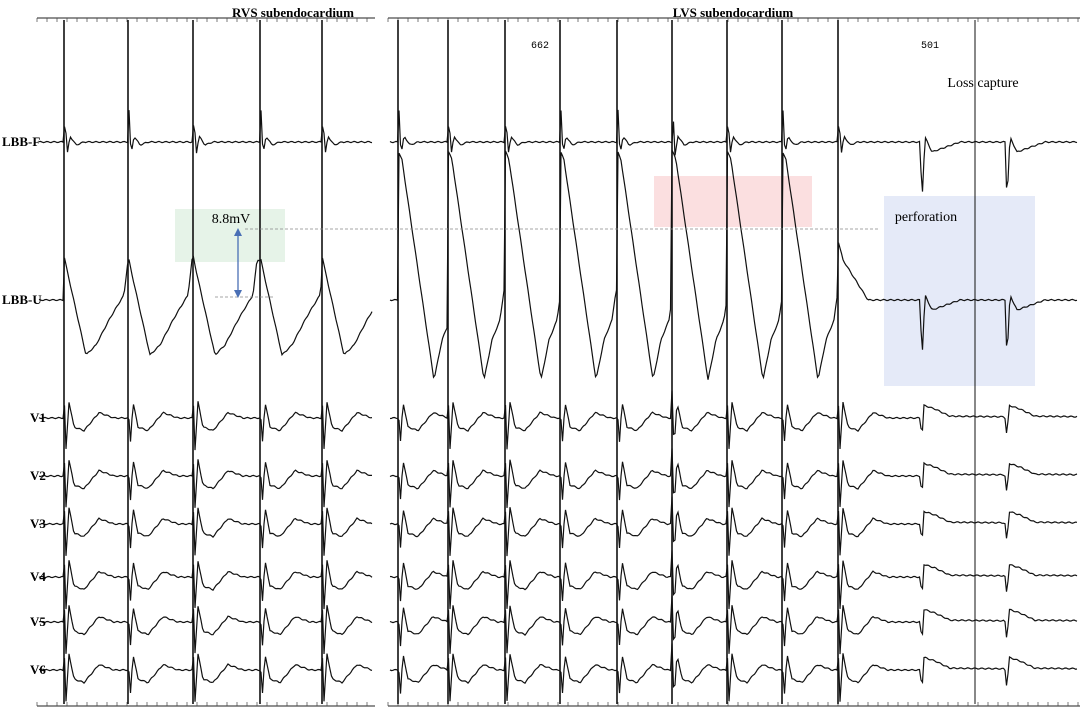 The width and height of the screenshot is (1080, 713). What do you see at coordinates (930, 46) in the screenshot?
I see `interval-label: 501` at bounding box center [930, 46].